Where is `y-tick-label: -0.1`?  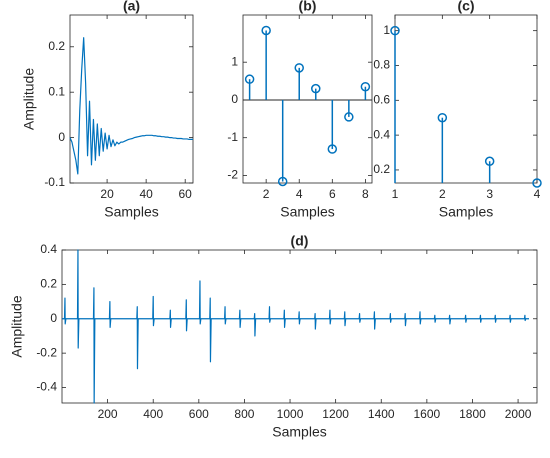
y-tick-label: -0.1 is located at coordinates (54, 182).